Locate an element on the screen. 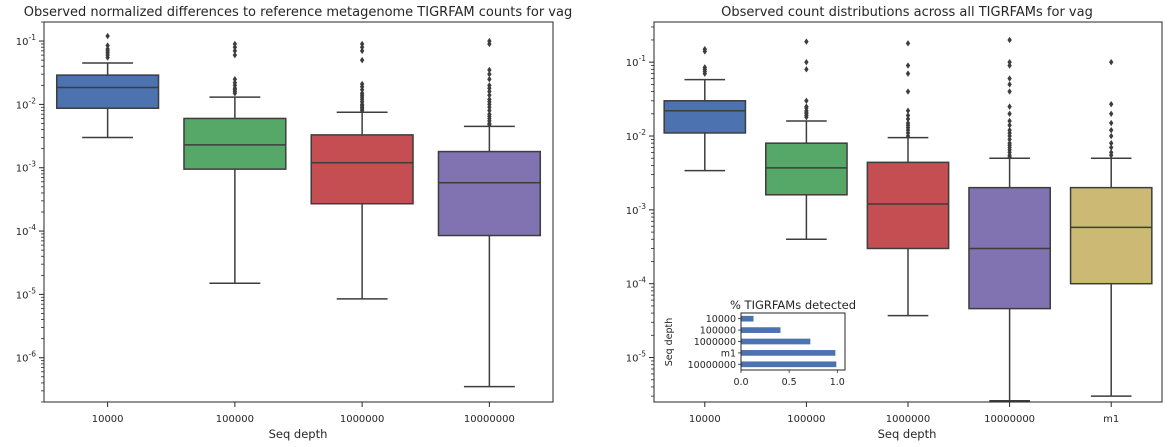  left-y-tick-label: 10⁻² is located at coordinates (26, 103).